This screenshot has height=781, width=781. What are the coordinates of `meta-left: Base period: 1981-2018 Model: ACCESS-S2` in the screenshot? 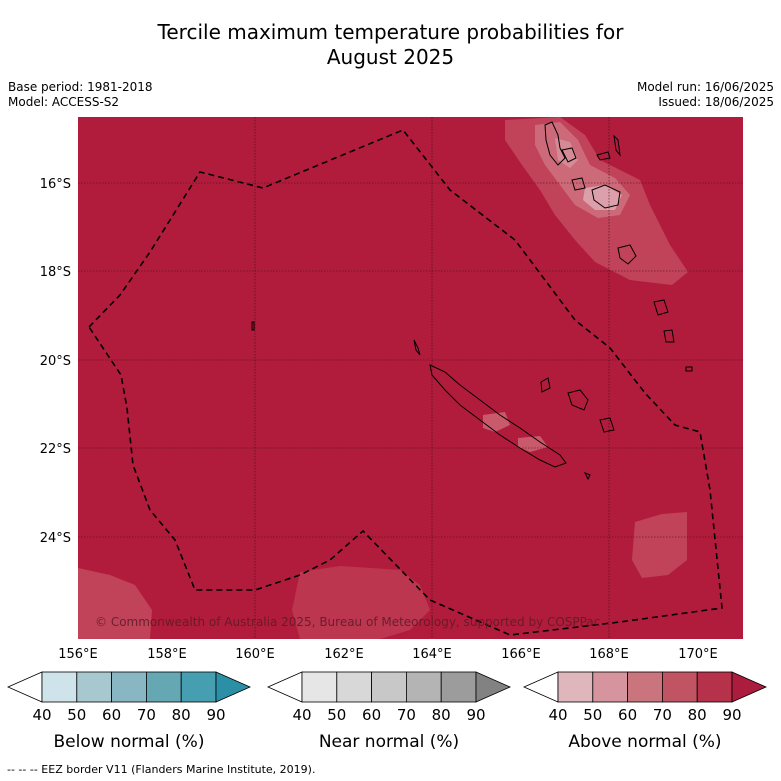 It's located at (80, 95).